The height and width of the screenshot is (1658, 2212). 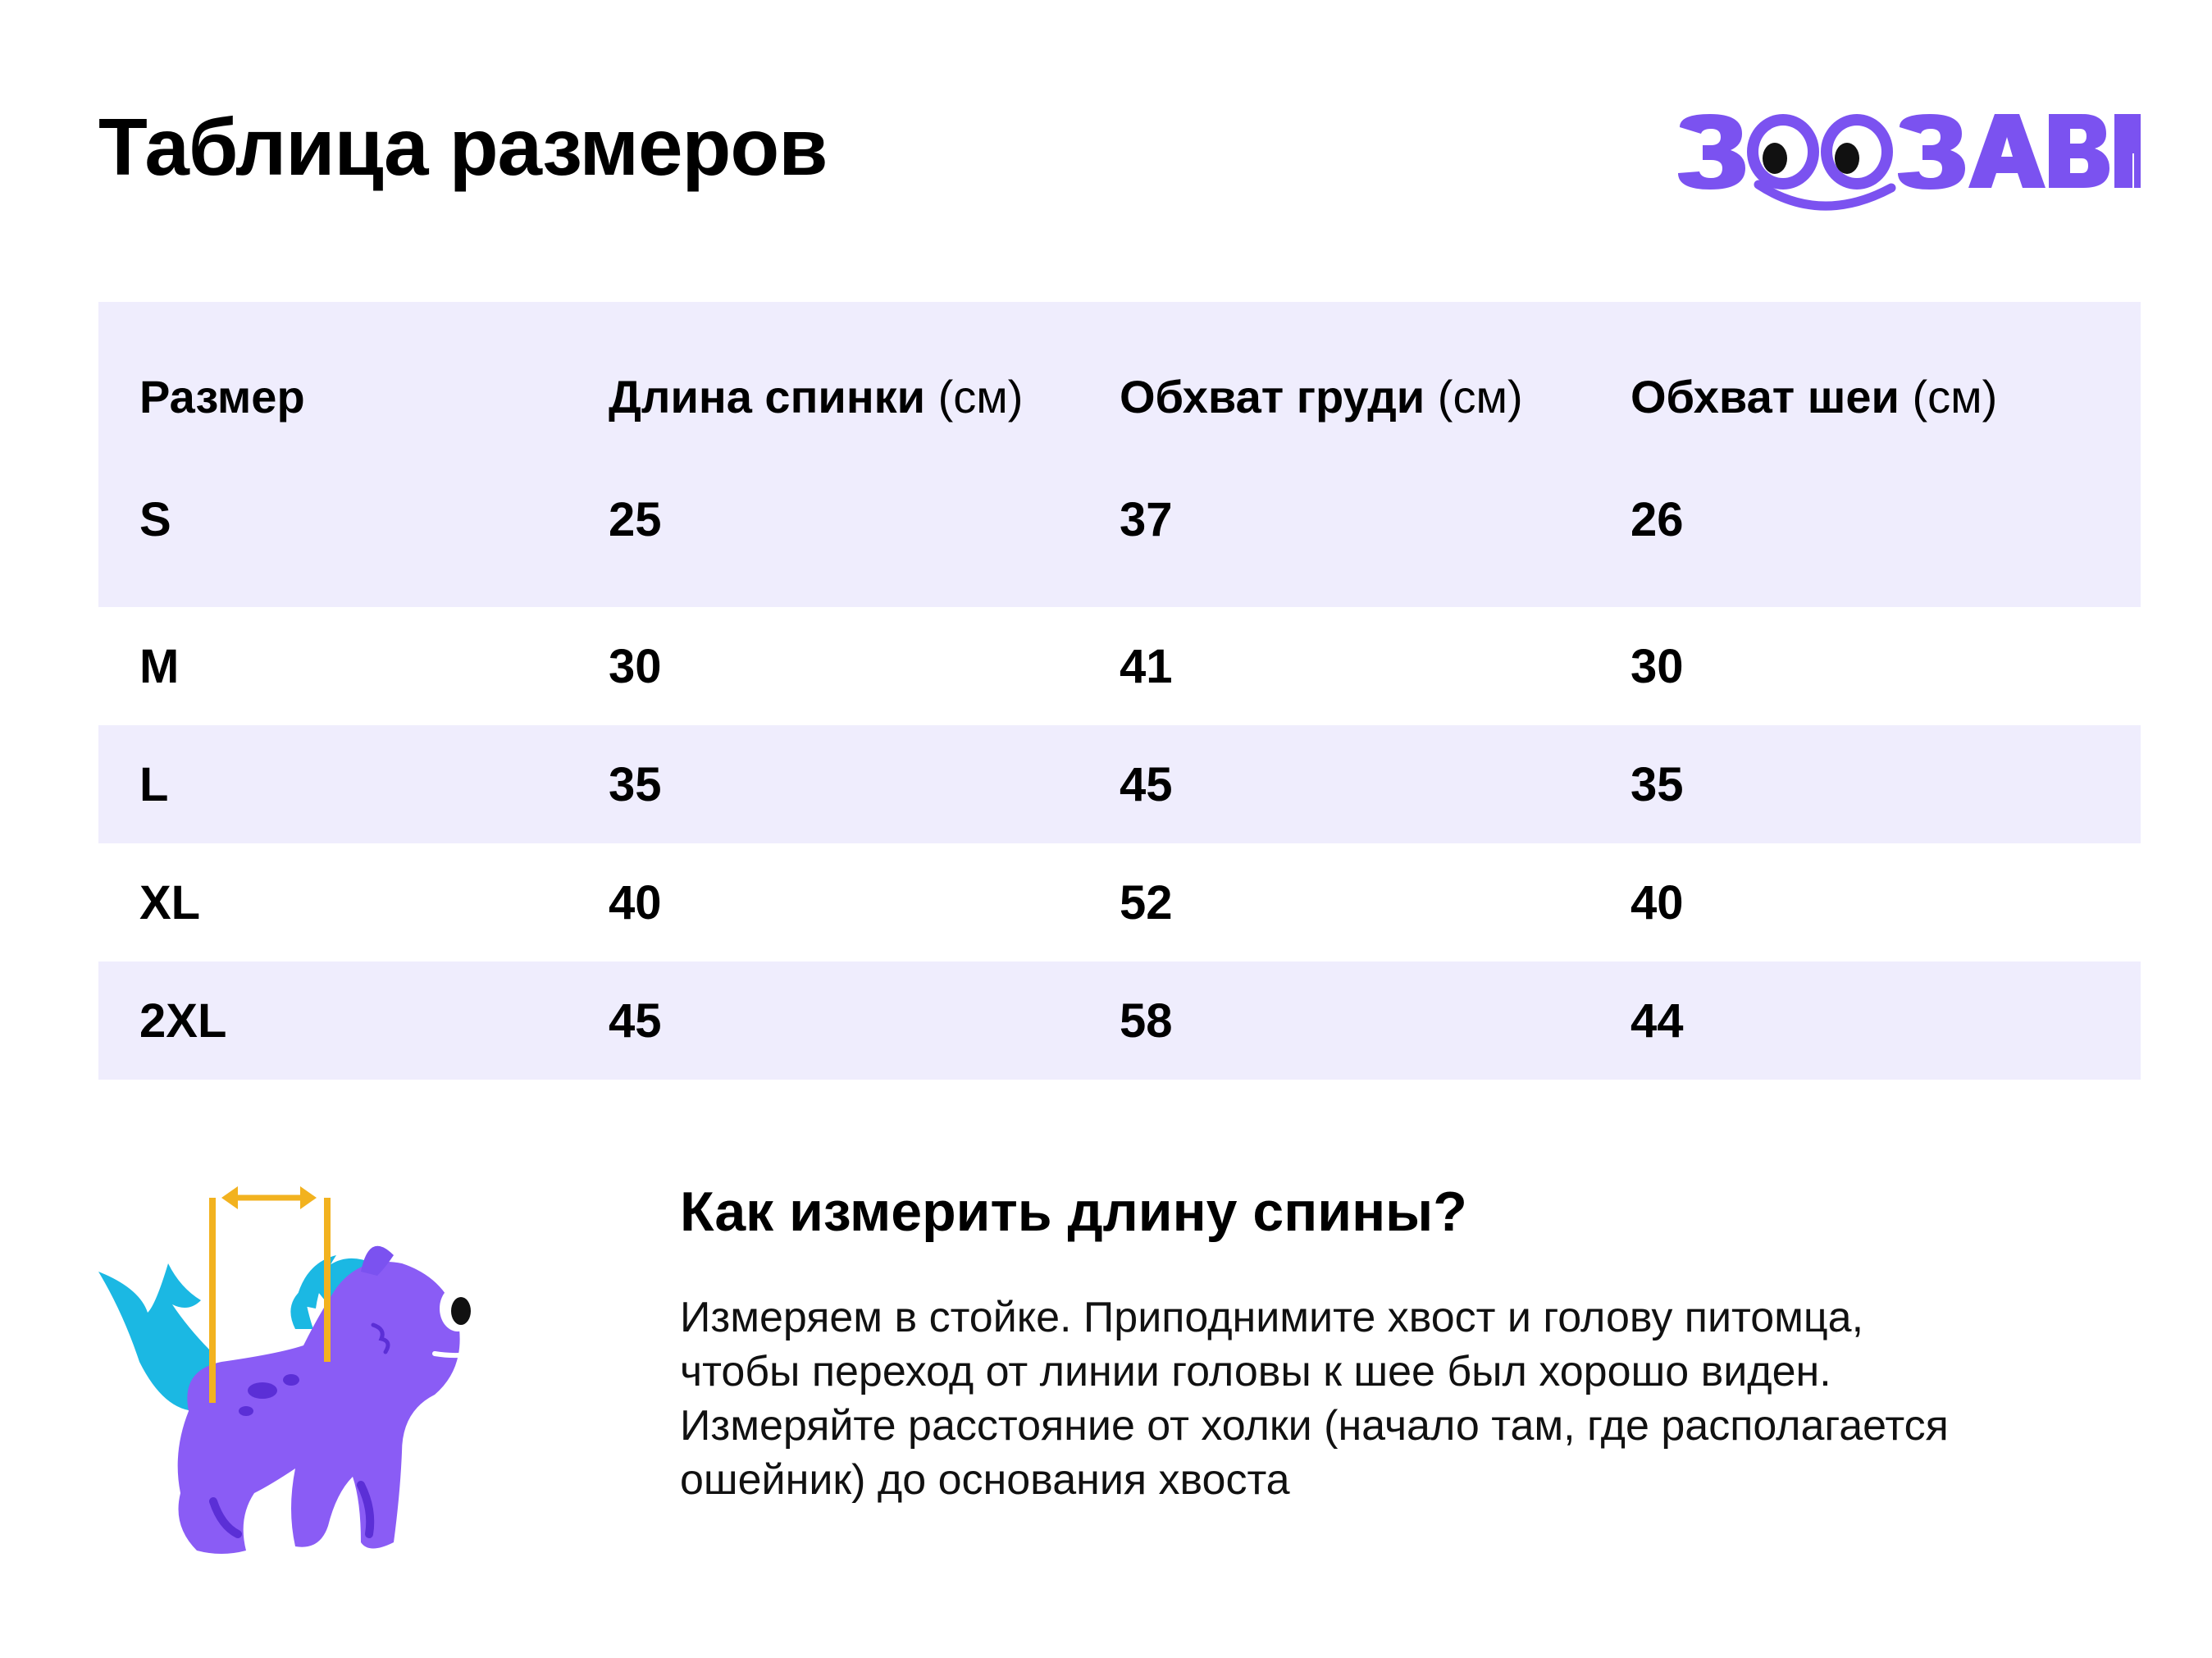 I want to click on cell-neck-girth: 26, so click(x=1657, y=519).